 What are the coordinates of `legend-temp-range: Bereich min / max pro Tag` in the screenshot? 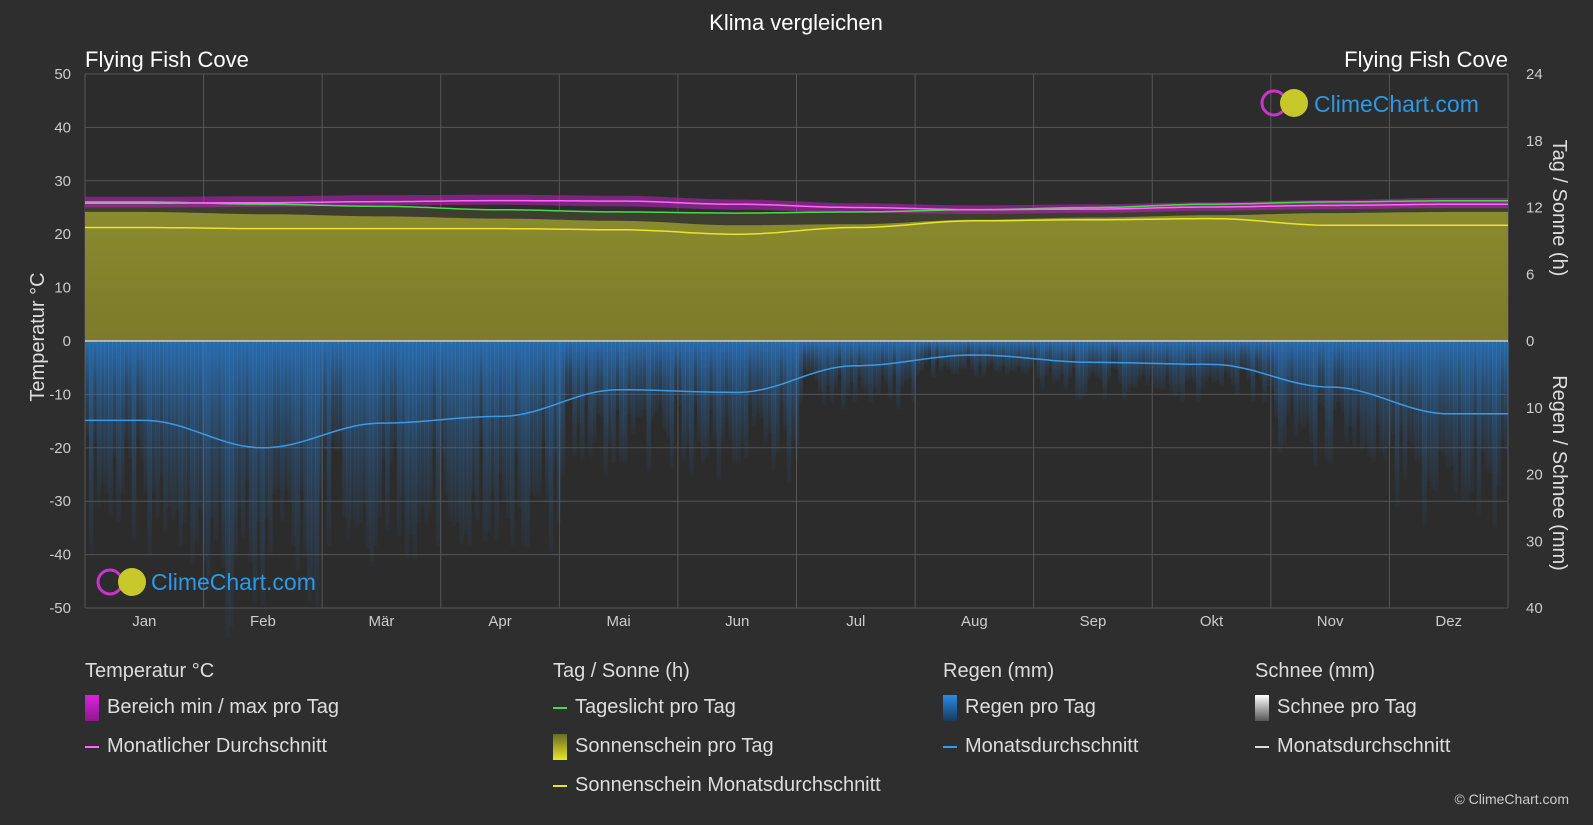 It's located at (212, 707).